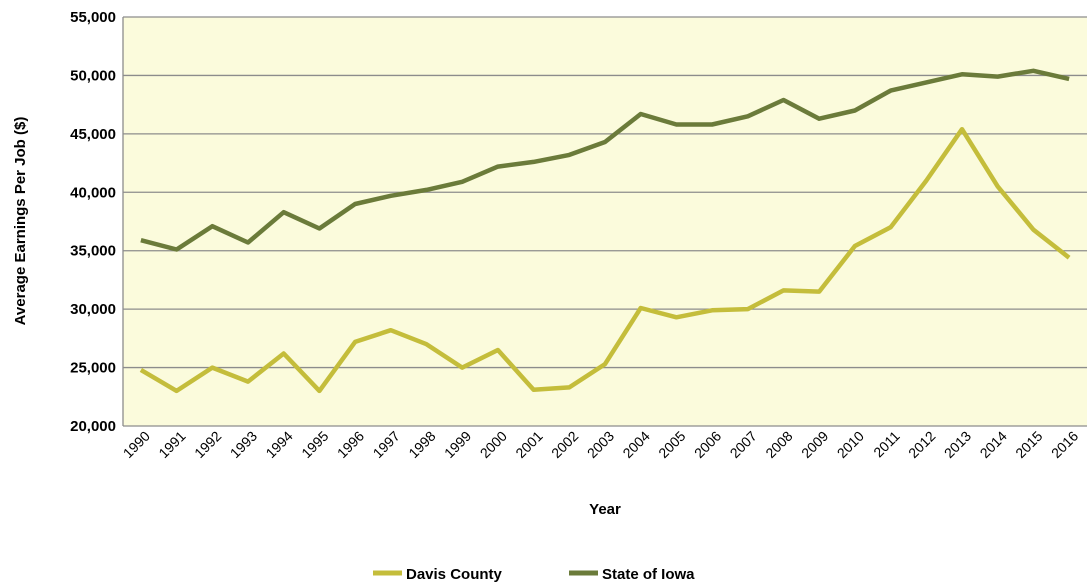 This screenshot has width=1087, height=587. I want to click on x-tick-label: 2000, so click(493, 444).